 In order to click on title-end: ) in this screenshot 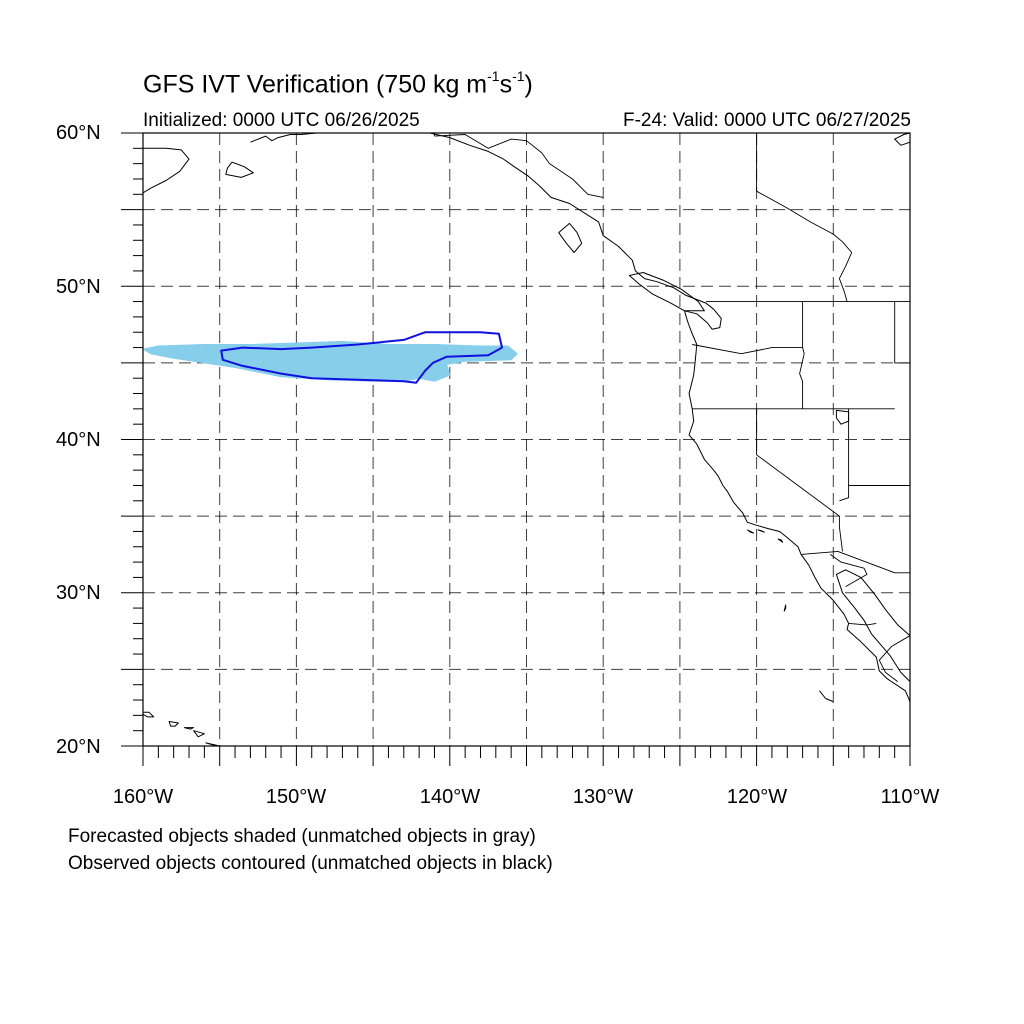, I will do `click(528, 84)`.